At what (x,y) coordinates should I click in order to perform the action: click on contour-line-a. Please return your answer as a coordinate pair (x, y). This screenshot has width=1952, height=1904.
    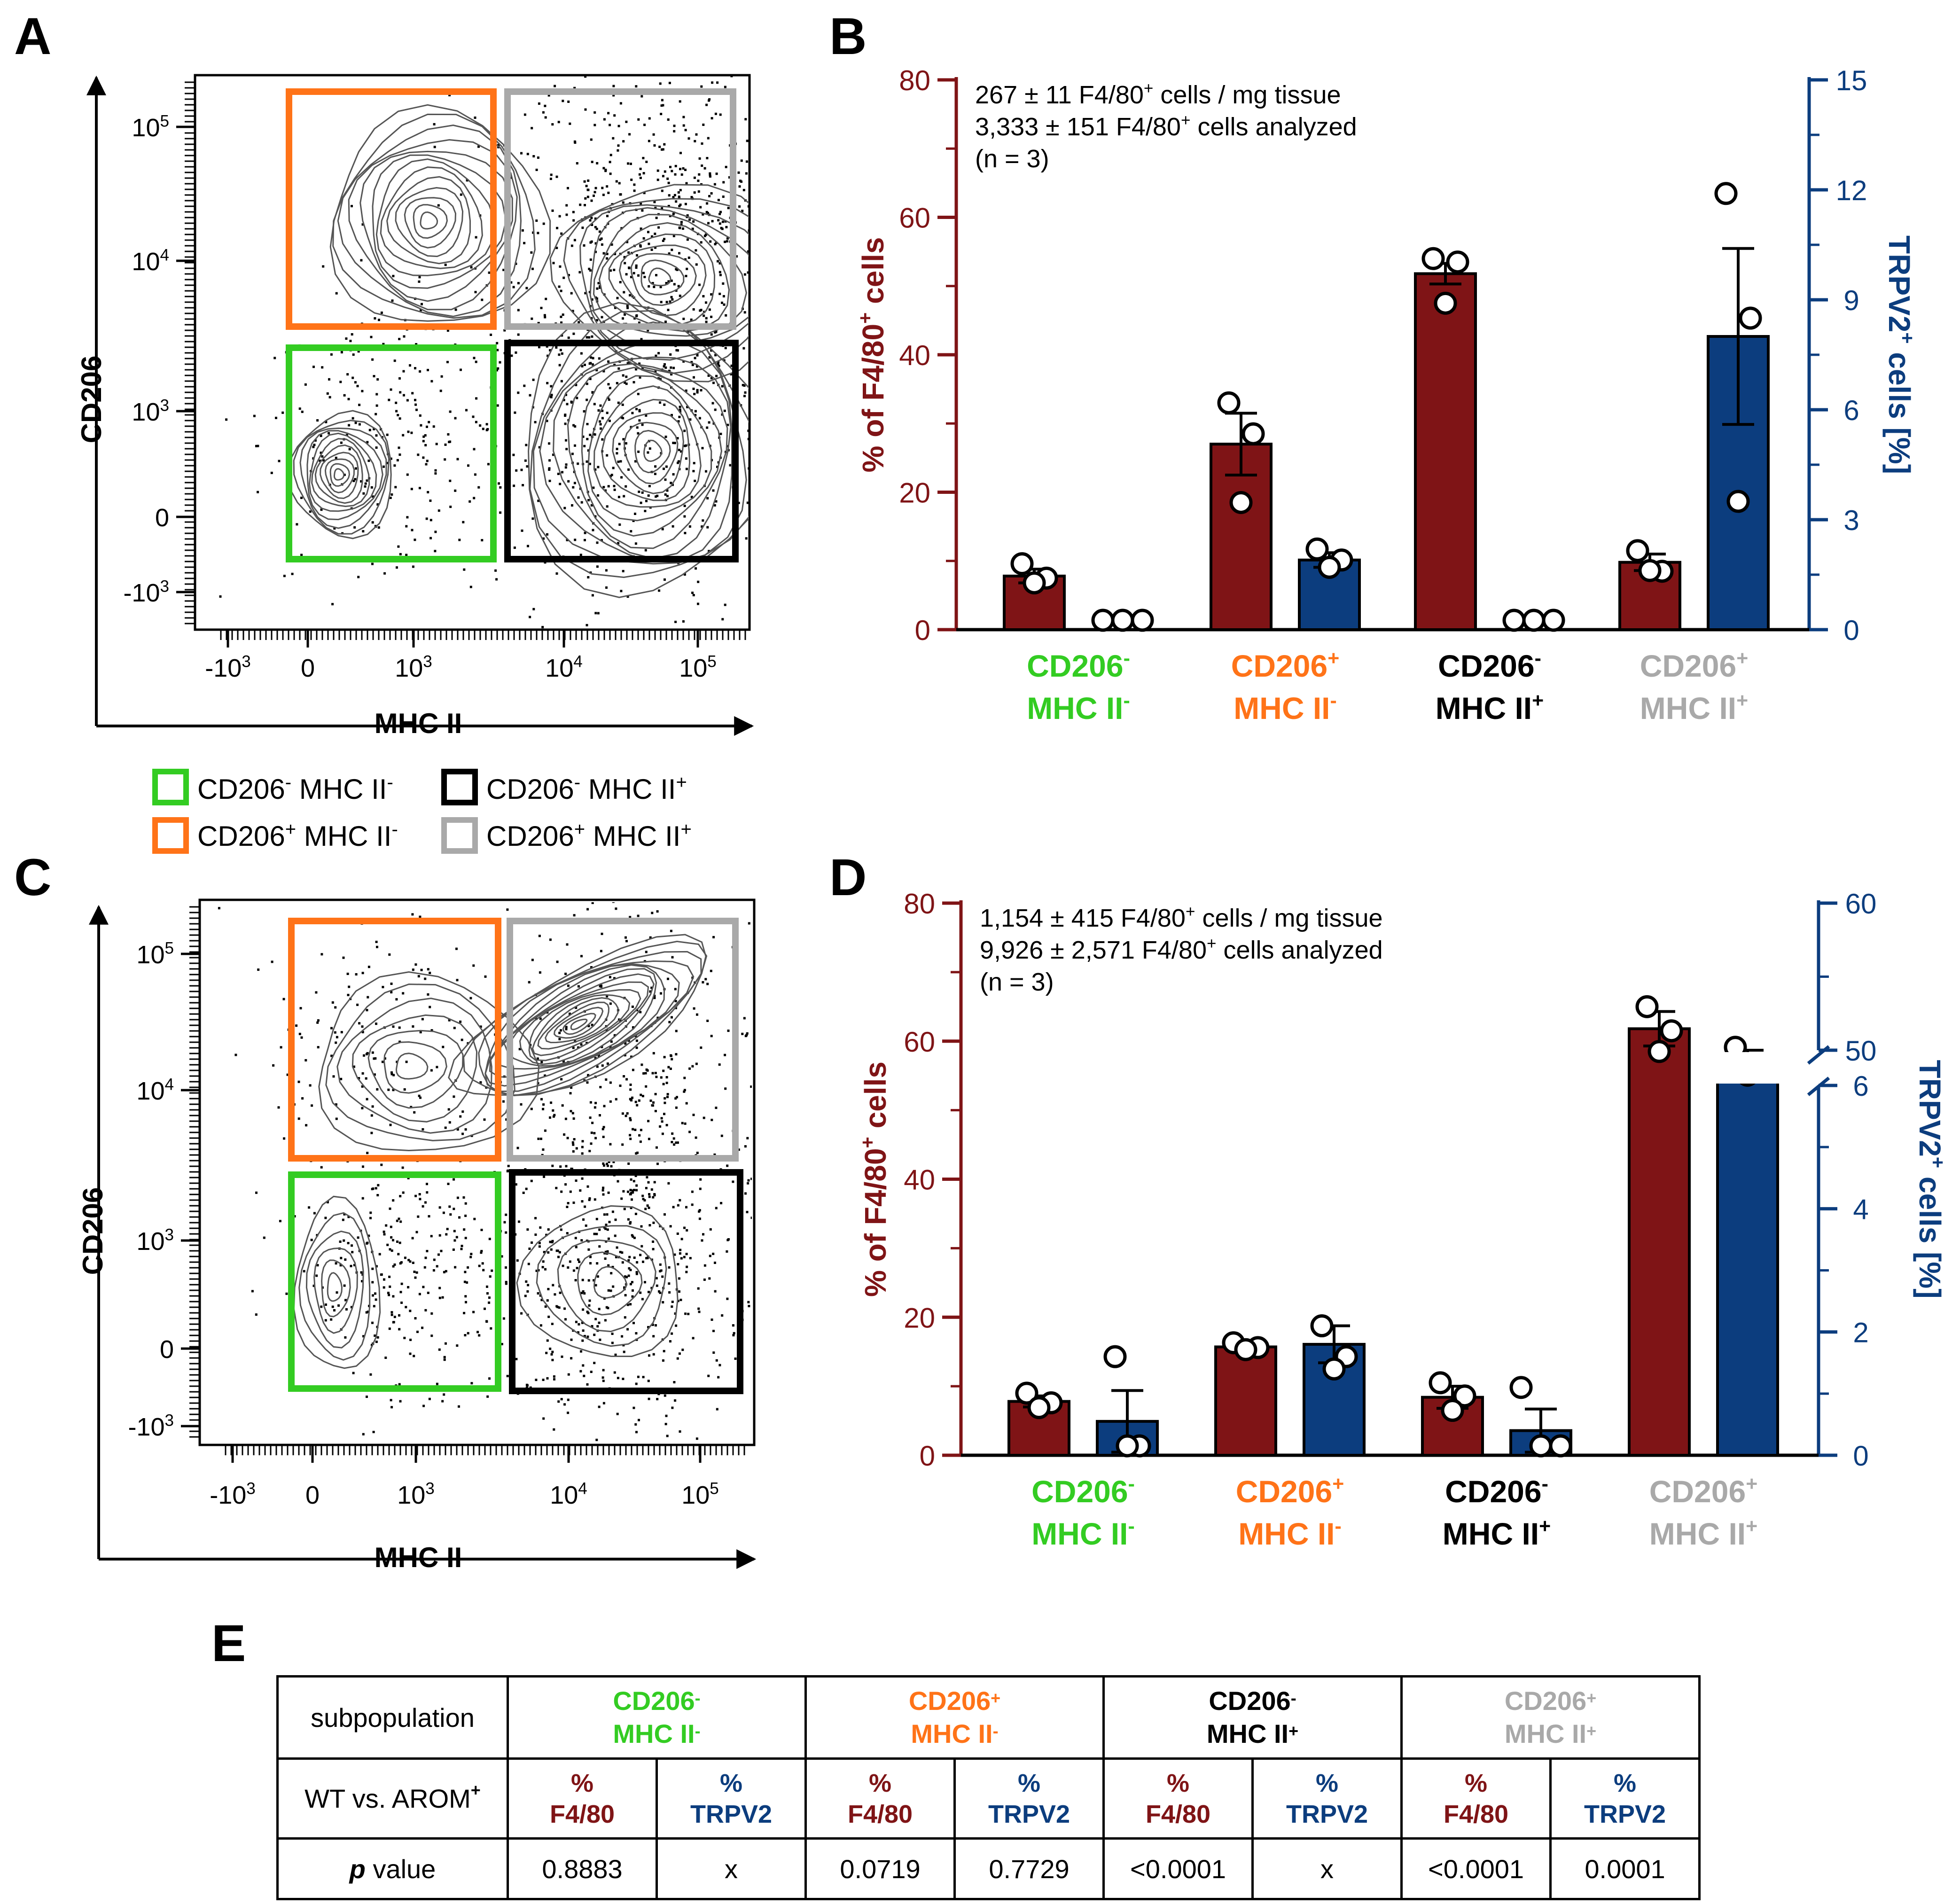
    Looking at the image, I should click on (430, 223).